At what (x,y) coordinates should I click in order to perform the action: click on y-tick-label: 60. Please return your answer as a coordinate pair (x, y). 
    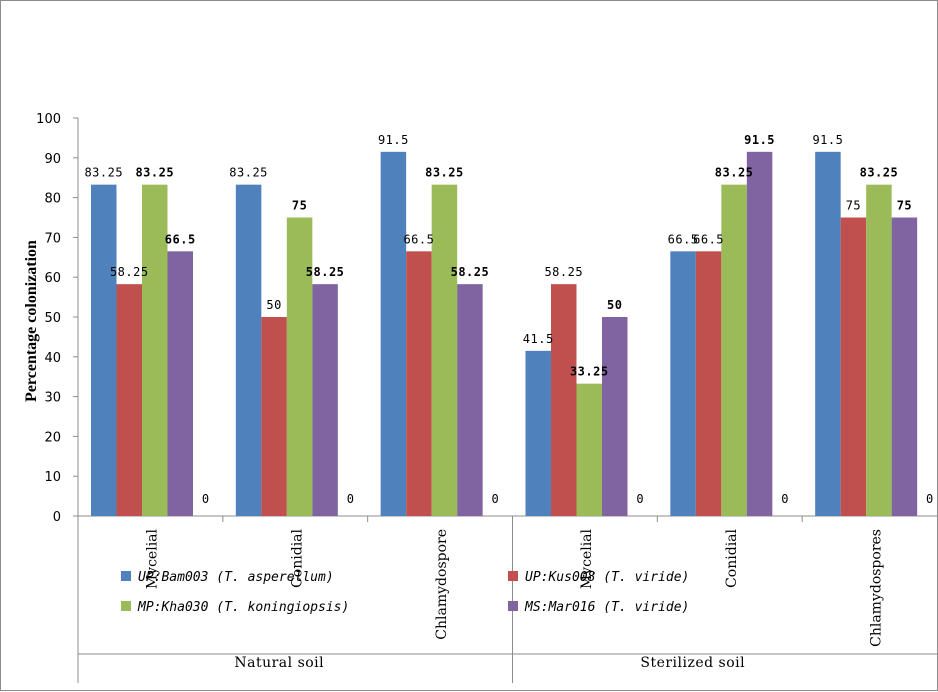
    Looking at the image, I should click on (52, 278).